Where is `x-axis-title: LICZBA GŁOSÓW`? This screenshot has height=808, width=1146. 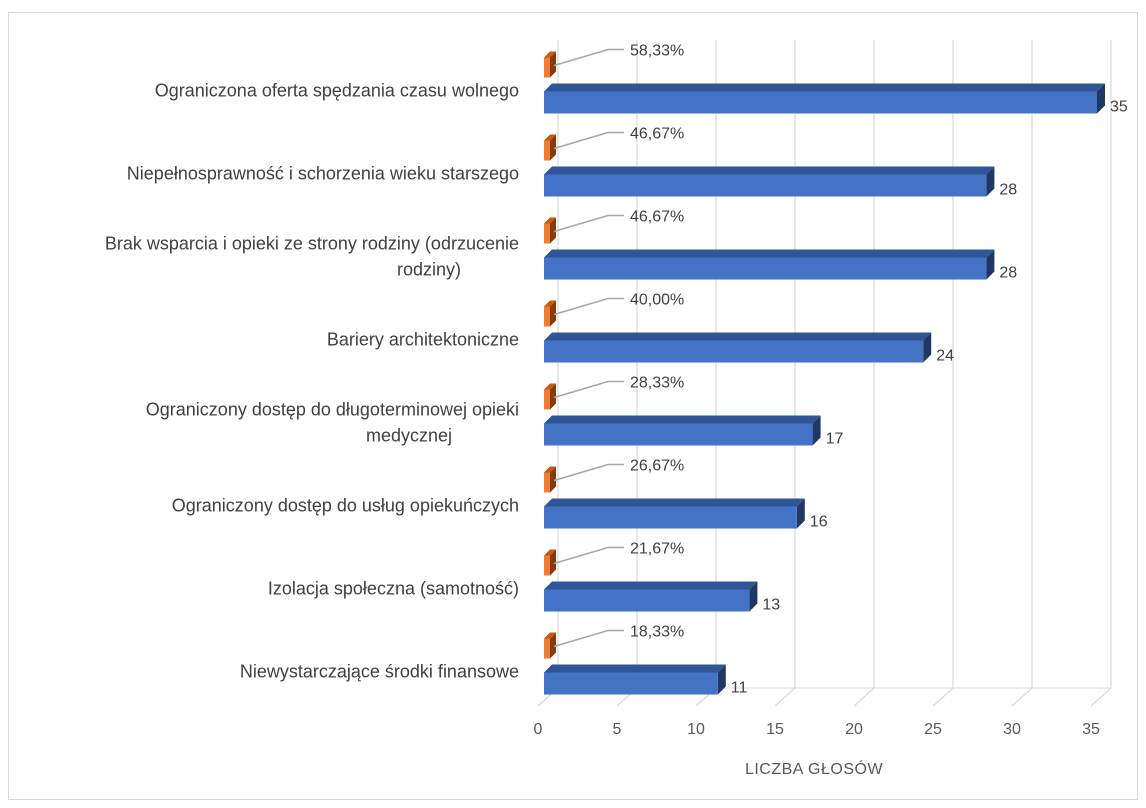
x-axis-title: LICZBA GŁOSÓW is located at coordinates (814, 768).